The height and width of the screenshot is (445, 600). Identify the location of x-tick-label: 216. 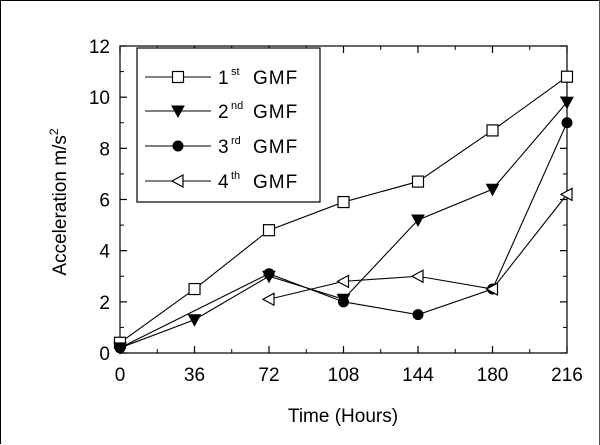
(567, 375).